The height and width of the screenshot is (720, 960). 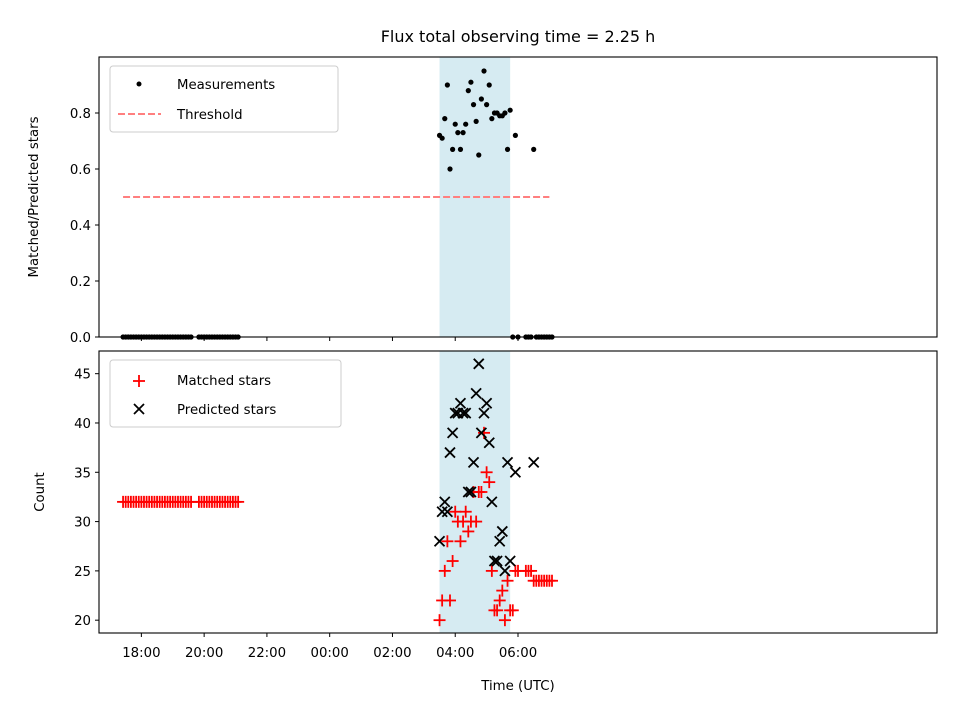 I want to click on chart-title: Flux total observing time = 2.25 h, so click(x=518, y=36).